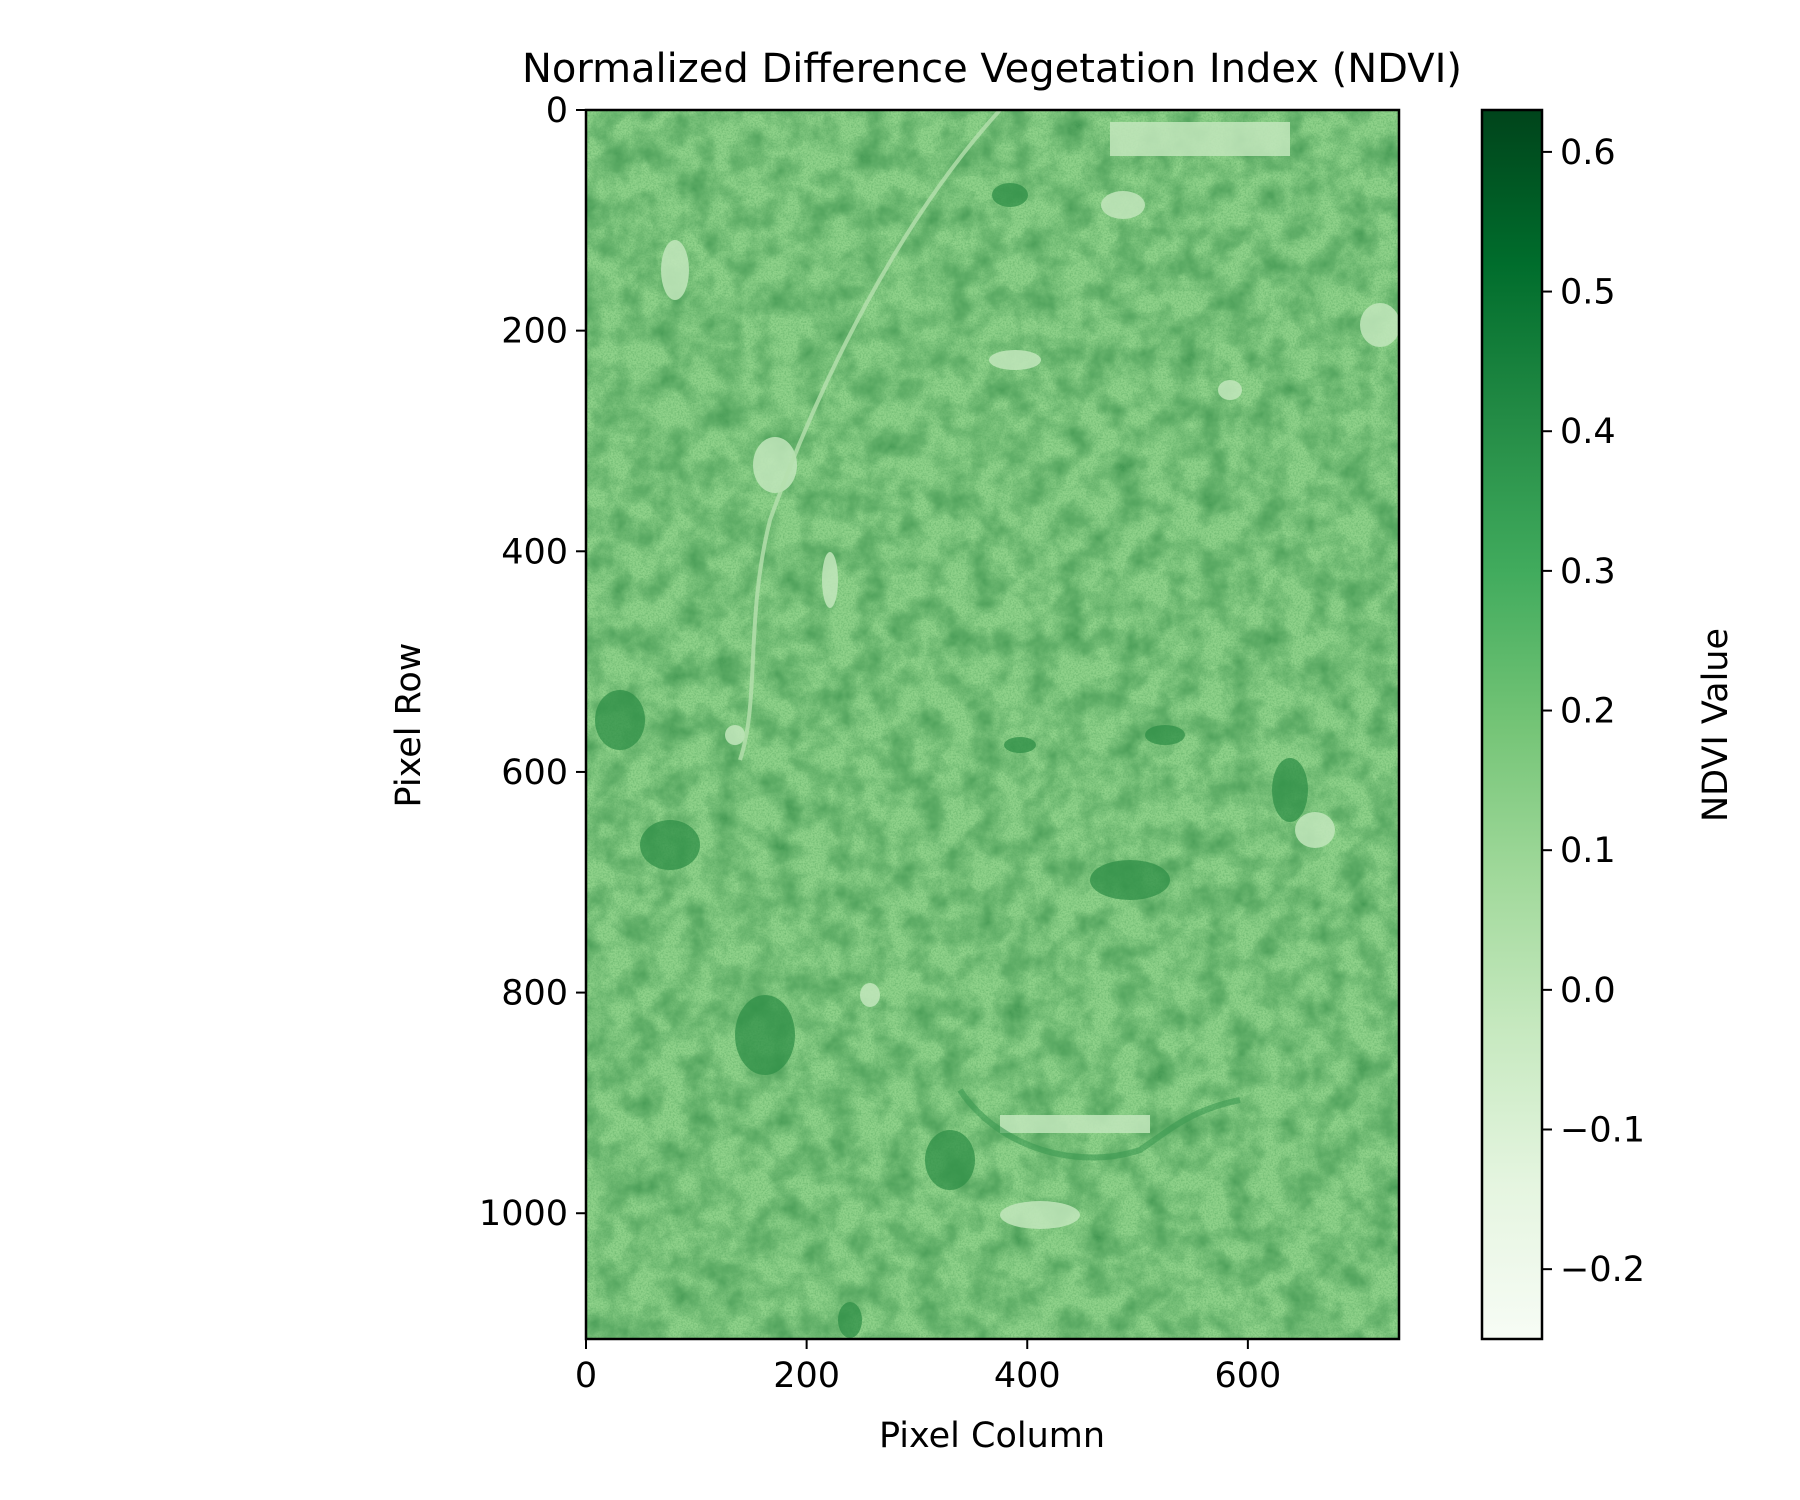 Image resolution: width=1800 pixels, height=1500 pixels. Describe the element at coordinates (1602, 1270) in the screenshot. I see `colorbar-tick-label: −0.2` at that location.